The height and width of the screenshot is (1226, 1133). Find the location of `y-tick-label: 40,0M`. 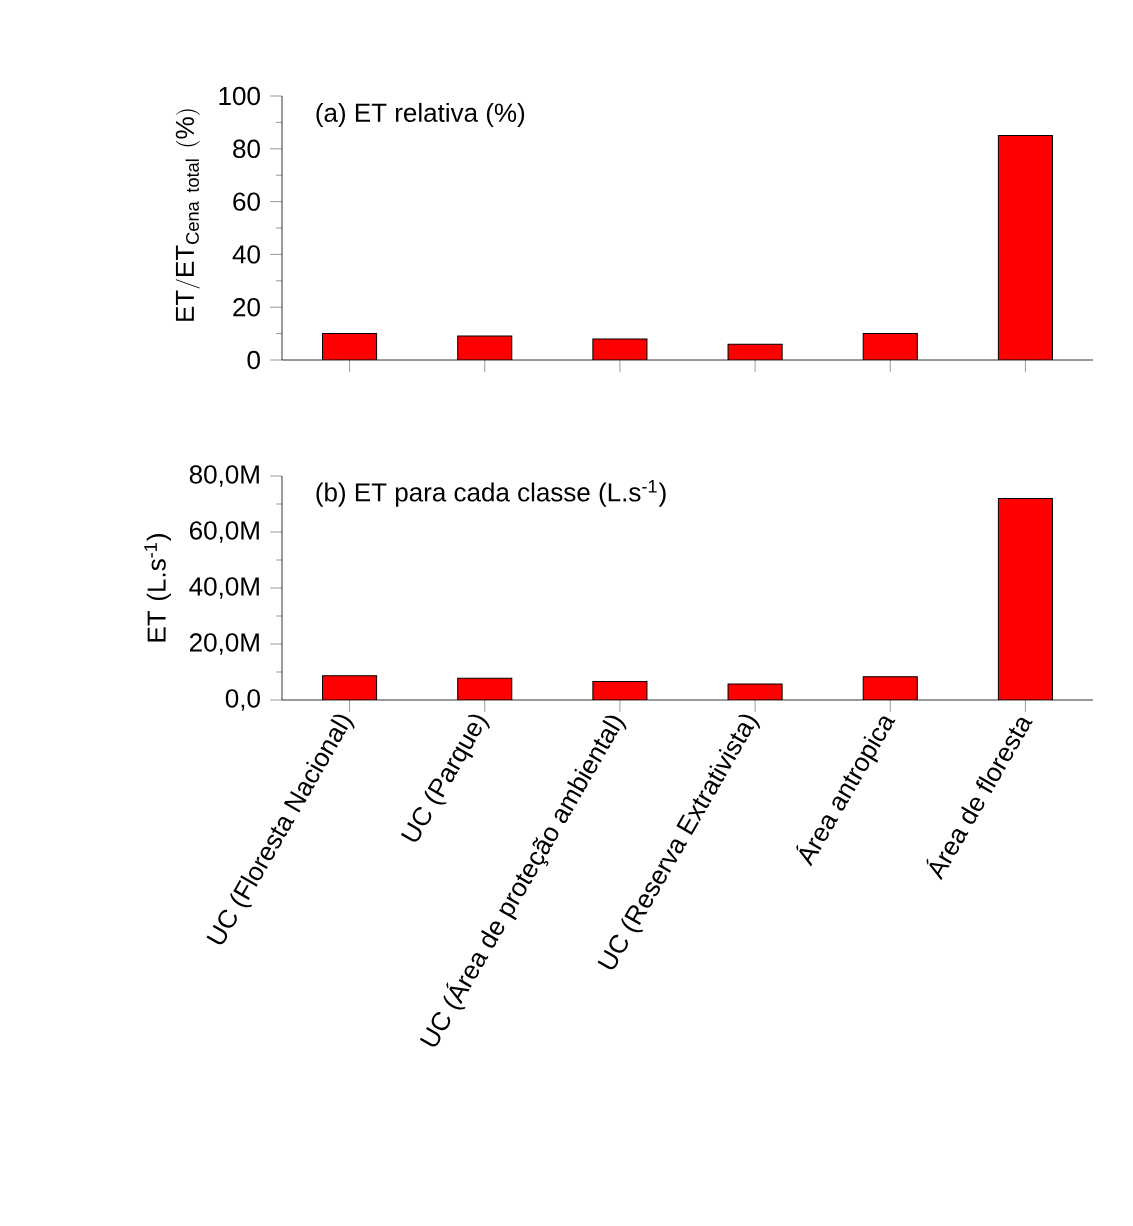

y-tick-label: 40,0M is located at coordinates (224, 588).